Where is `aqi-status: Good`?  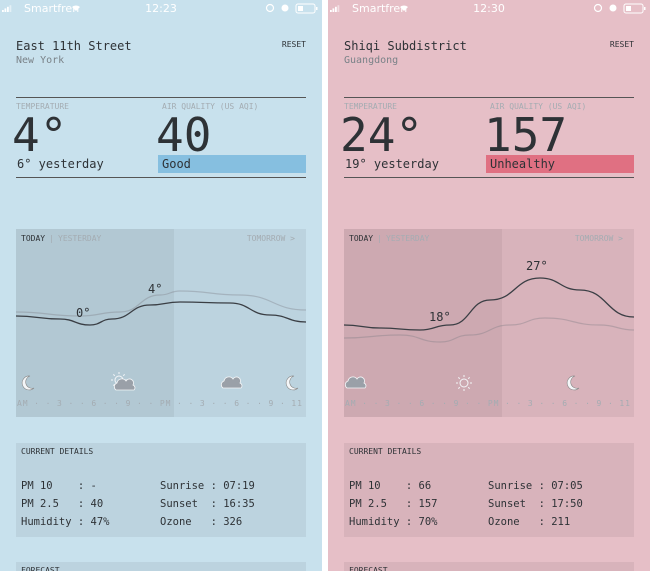
aqi-status: Good is located at coordinates (176, 164).